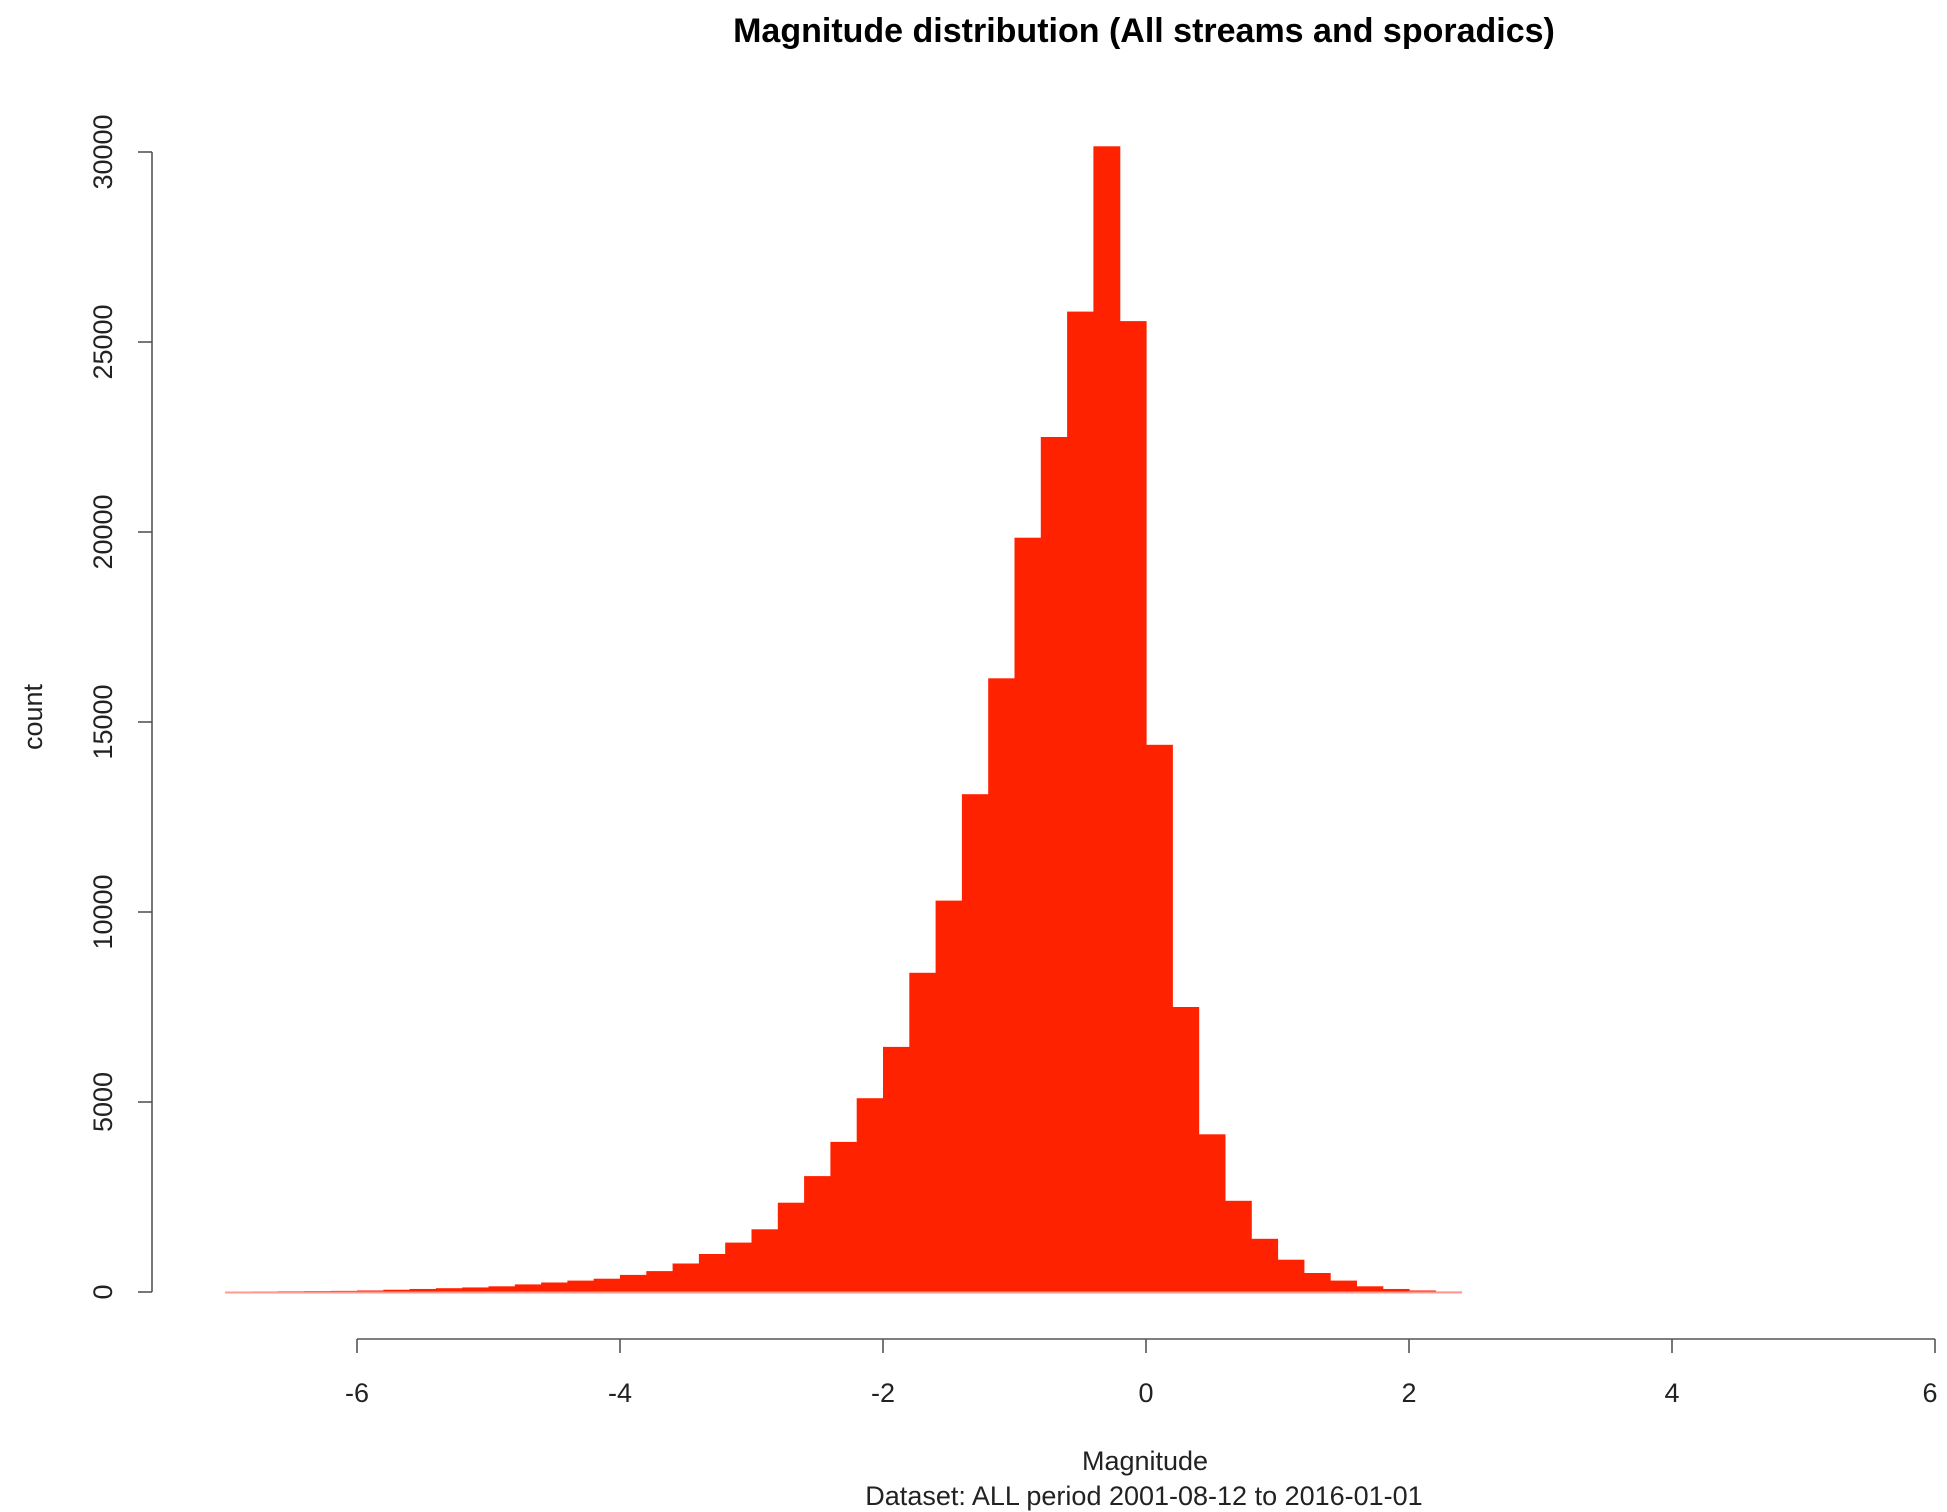  I want to click on y-tick-label: 0, so click(103, 1291).